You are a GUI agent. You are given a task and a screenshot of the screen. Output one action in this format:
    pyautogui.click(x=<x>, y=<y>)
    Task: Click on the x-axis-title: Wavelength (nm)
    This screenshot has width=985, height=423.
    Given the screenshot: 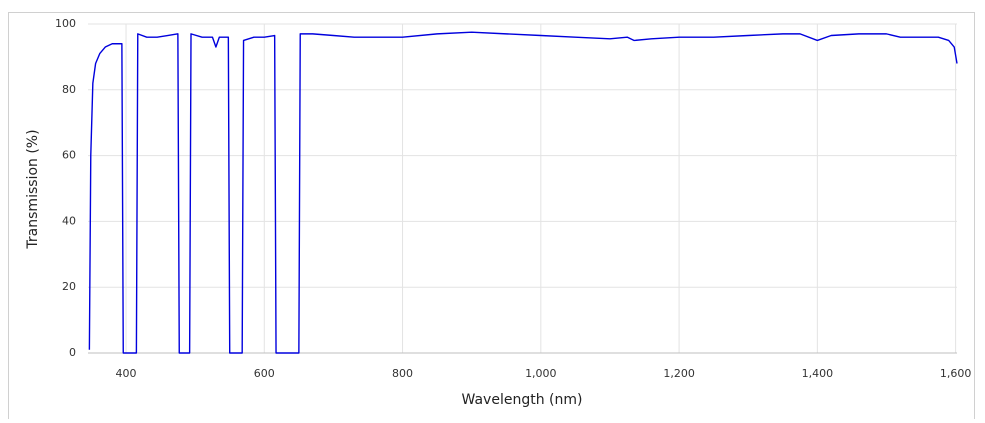 What is the action you would take?
    pyautogui.click(x=522, y=400)
    